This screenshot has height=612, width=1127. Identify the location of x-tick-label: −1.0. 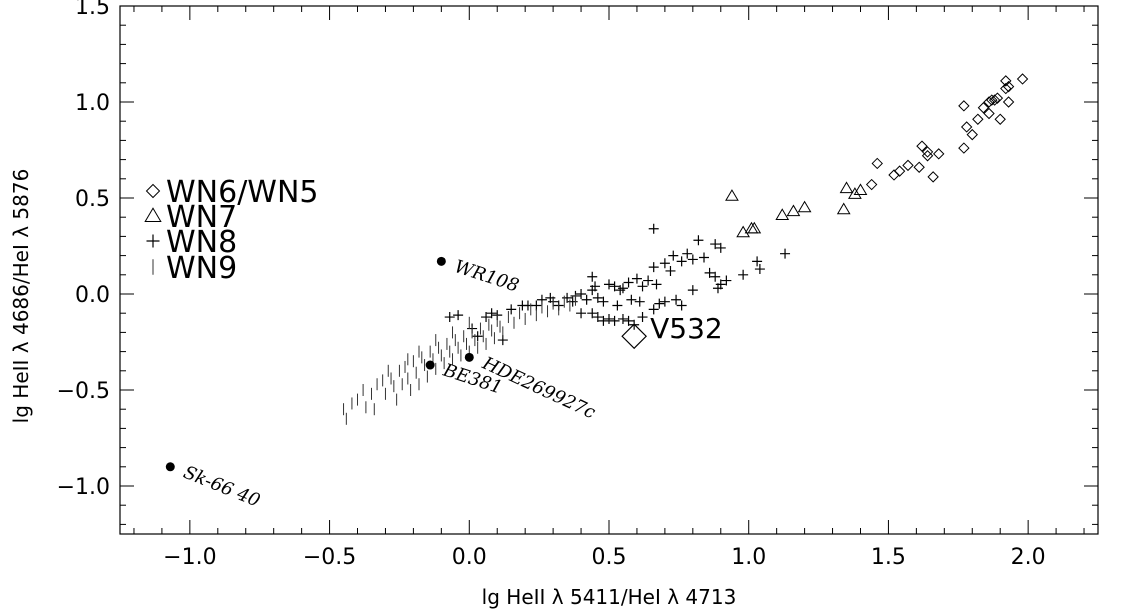
(189, 557).